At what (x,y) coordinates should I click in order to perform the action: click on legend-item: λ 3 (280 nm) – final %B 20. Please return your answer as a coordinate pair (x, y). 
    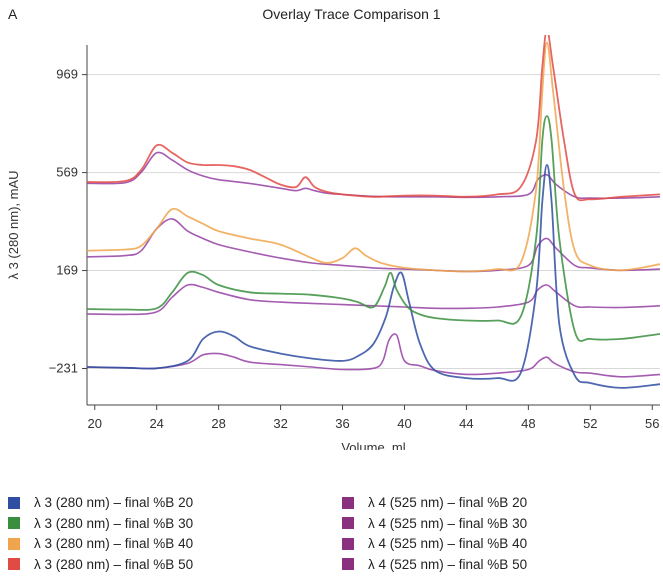
    Looking at the image, I should click on (100, 502).